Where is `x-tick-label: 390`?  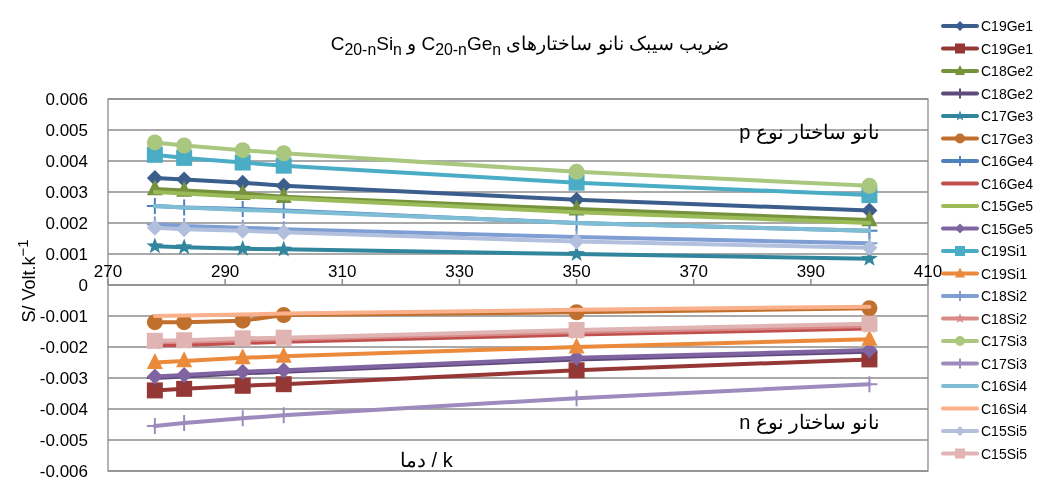 x-tick-label: 390 is located at coordinates (811, 271).